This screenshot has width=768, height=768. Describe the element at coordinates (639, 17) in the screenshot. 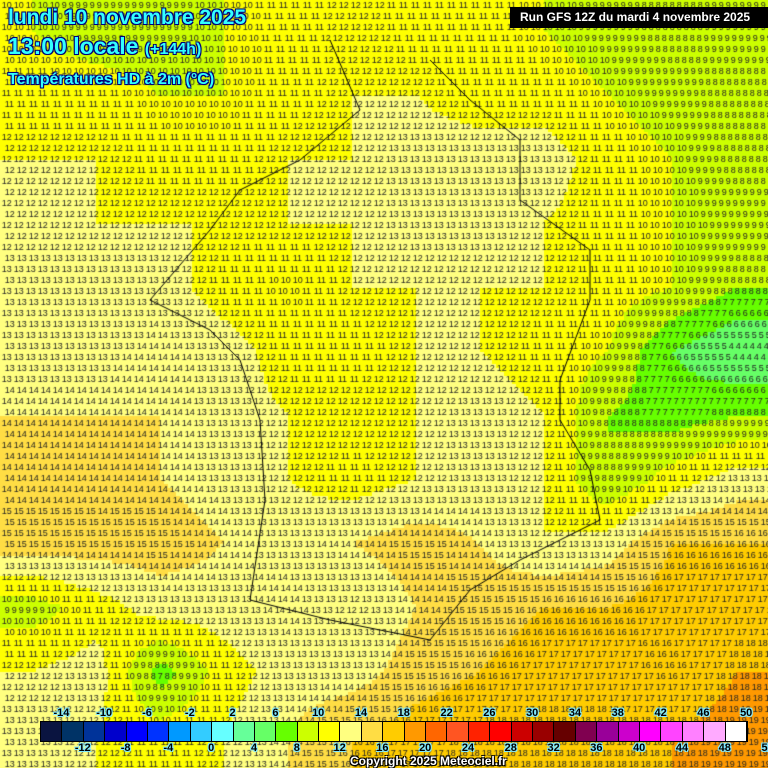

I see `run-info: Run GFS 12Z du mardi 4 novembre 2025` at that location.